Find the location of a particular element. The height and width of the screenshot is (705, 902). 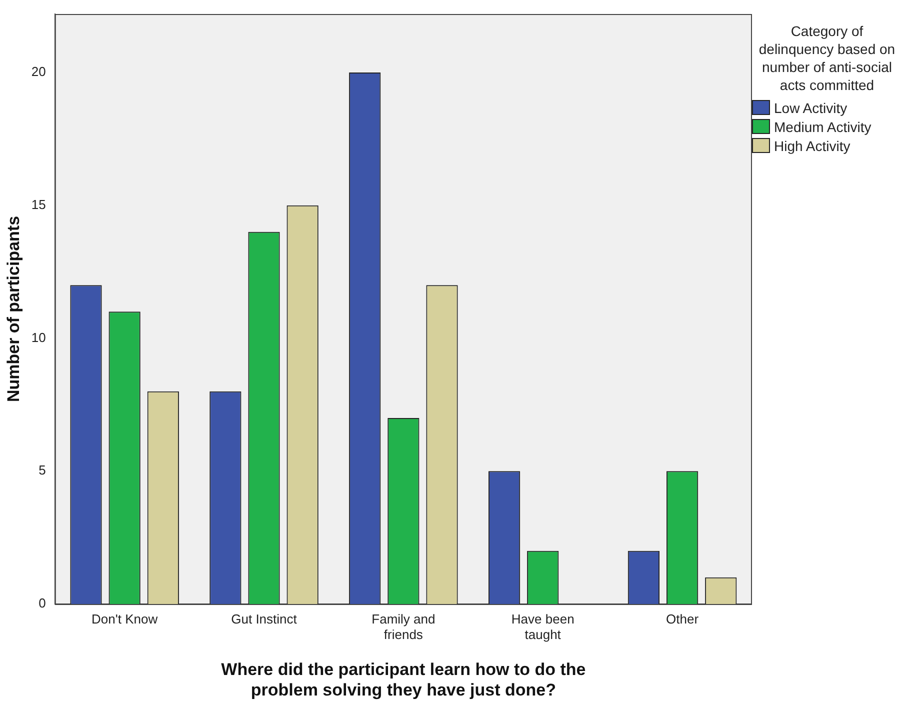

x-tick-label: Other is located at coordinates (683, 618).